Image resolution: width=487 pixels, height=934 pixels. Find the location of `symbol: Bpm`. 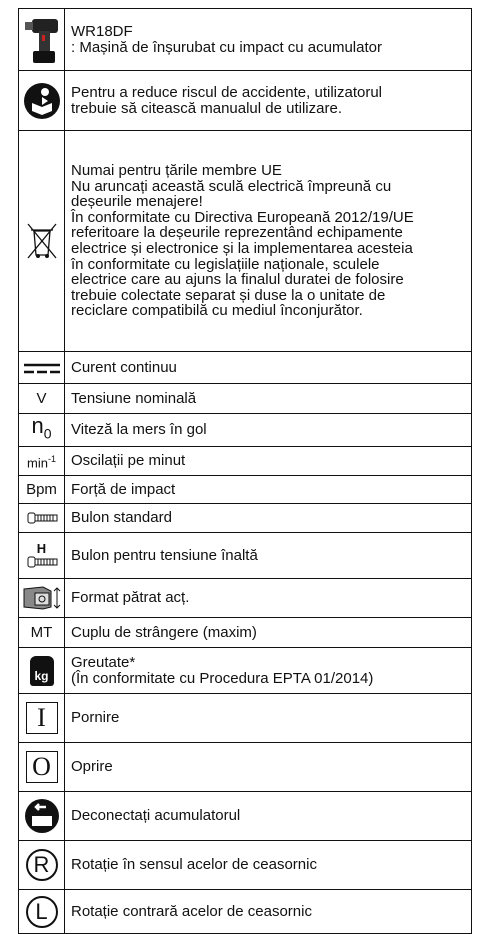

symbol: Bpm is located at coordinates (41, 489).